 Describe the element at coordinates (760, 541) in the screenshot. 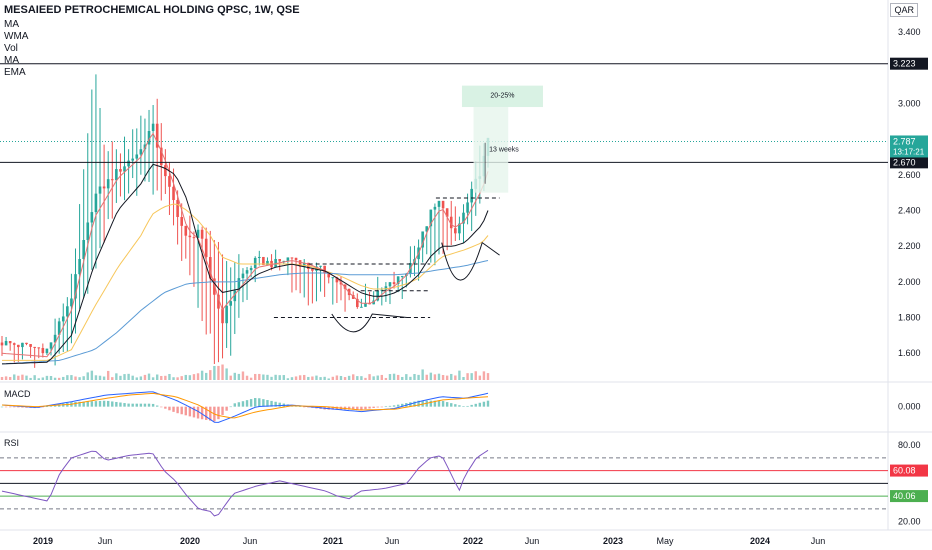

I see `x-tick-label-10: 2024` at that location.